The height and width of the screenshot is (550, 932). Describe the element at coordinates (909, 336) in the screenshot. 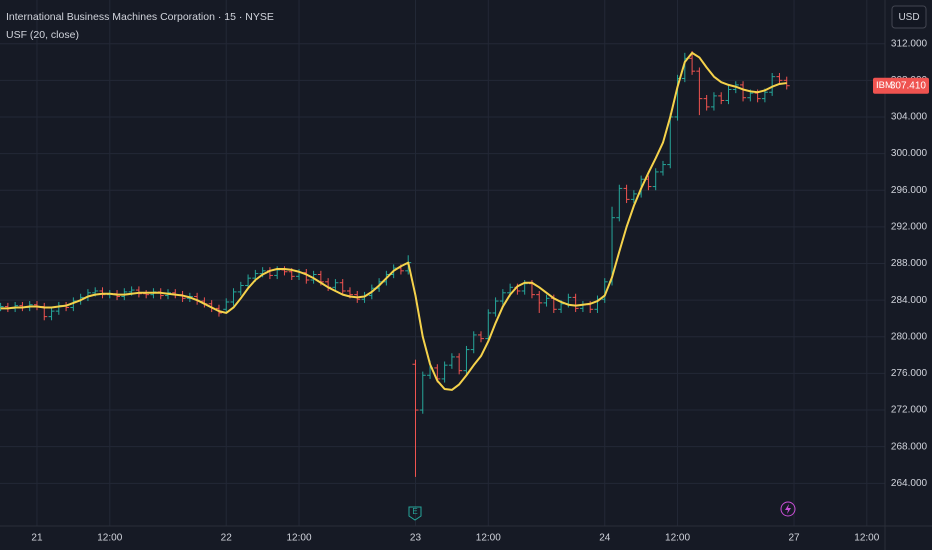

I see `y-tick-label: 280.000` at that location.